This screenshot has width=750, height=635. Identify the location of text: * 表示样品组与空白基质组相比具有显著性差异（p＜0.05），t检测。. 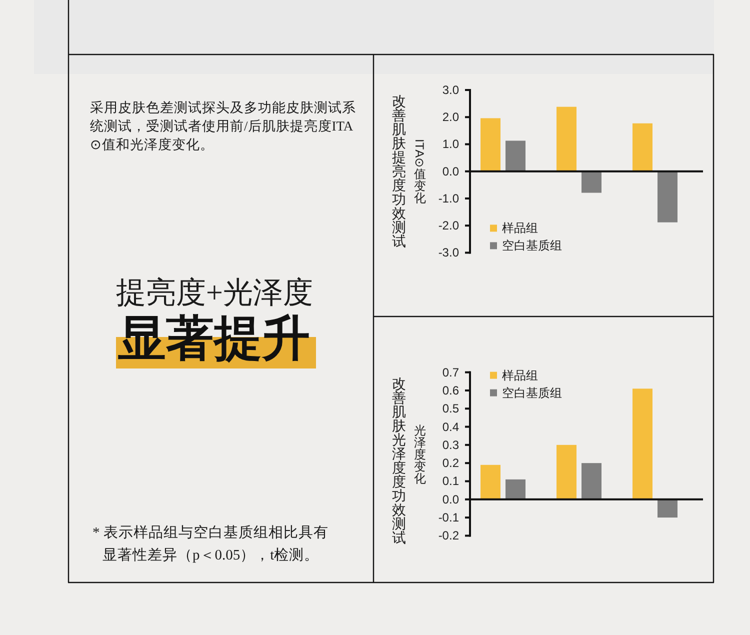
(210, 544).